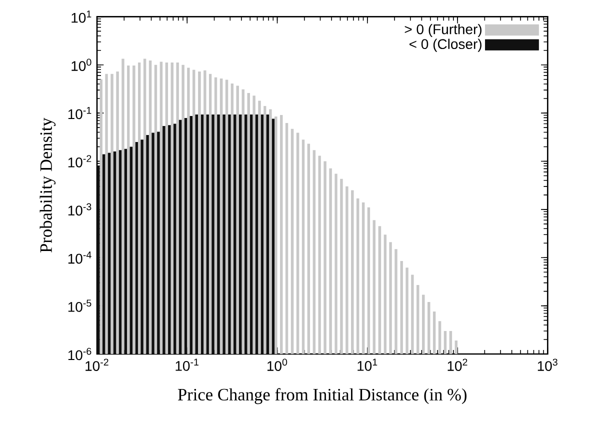 Image resolution: width=600 pixels, height=431 pixels. Describe the element at coordinates (322, 396) in the screenshot. I see `x-axis-title: Price Change from Initial Distance (in %)` at that location.